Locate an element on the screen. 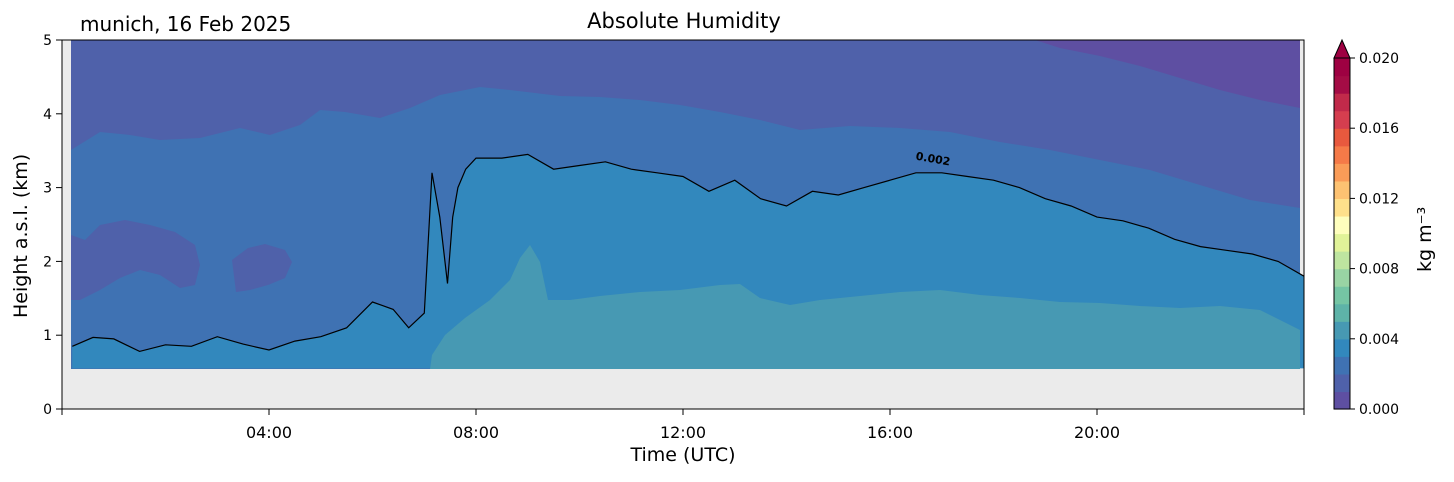  colorbar-tick-label: 0.020 is located at coordinates (1379, 59).